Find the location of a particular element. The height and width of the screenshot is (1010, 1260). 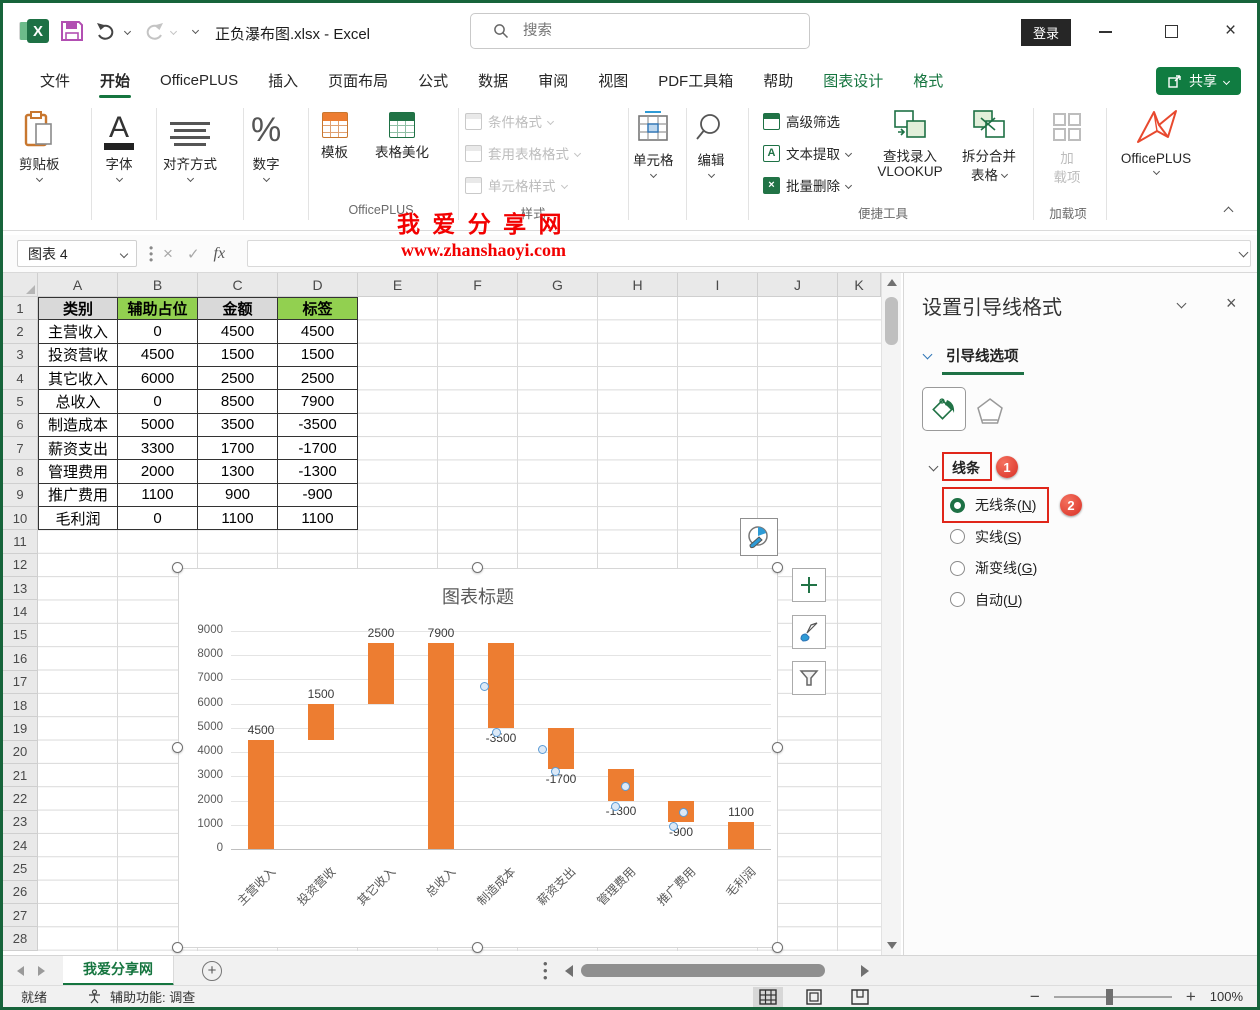

row-header-19: 19 is located at coordinates (20, 729).